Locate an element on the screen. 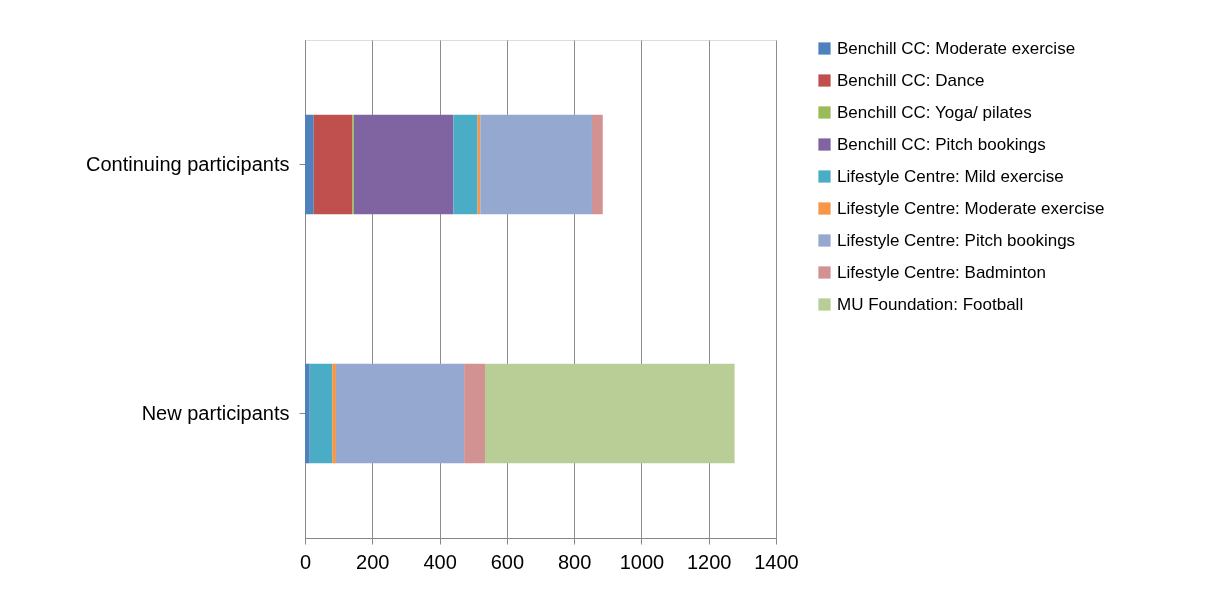  y-tick-label: Continuing participants is located at coordinates (188, 163).